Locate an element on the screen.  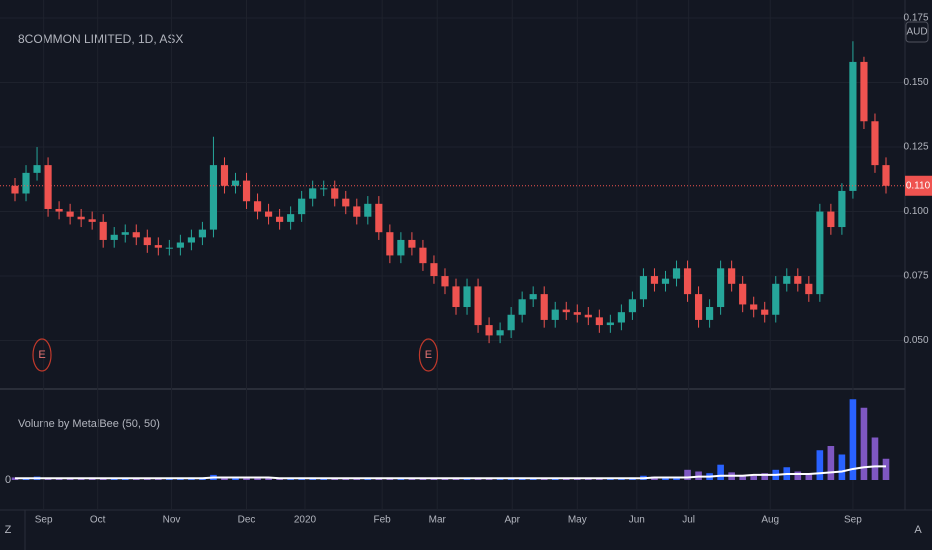
x-tick-label: May is located at coordinates (577, 520).